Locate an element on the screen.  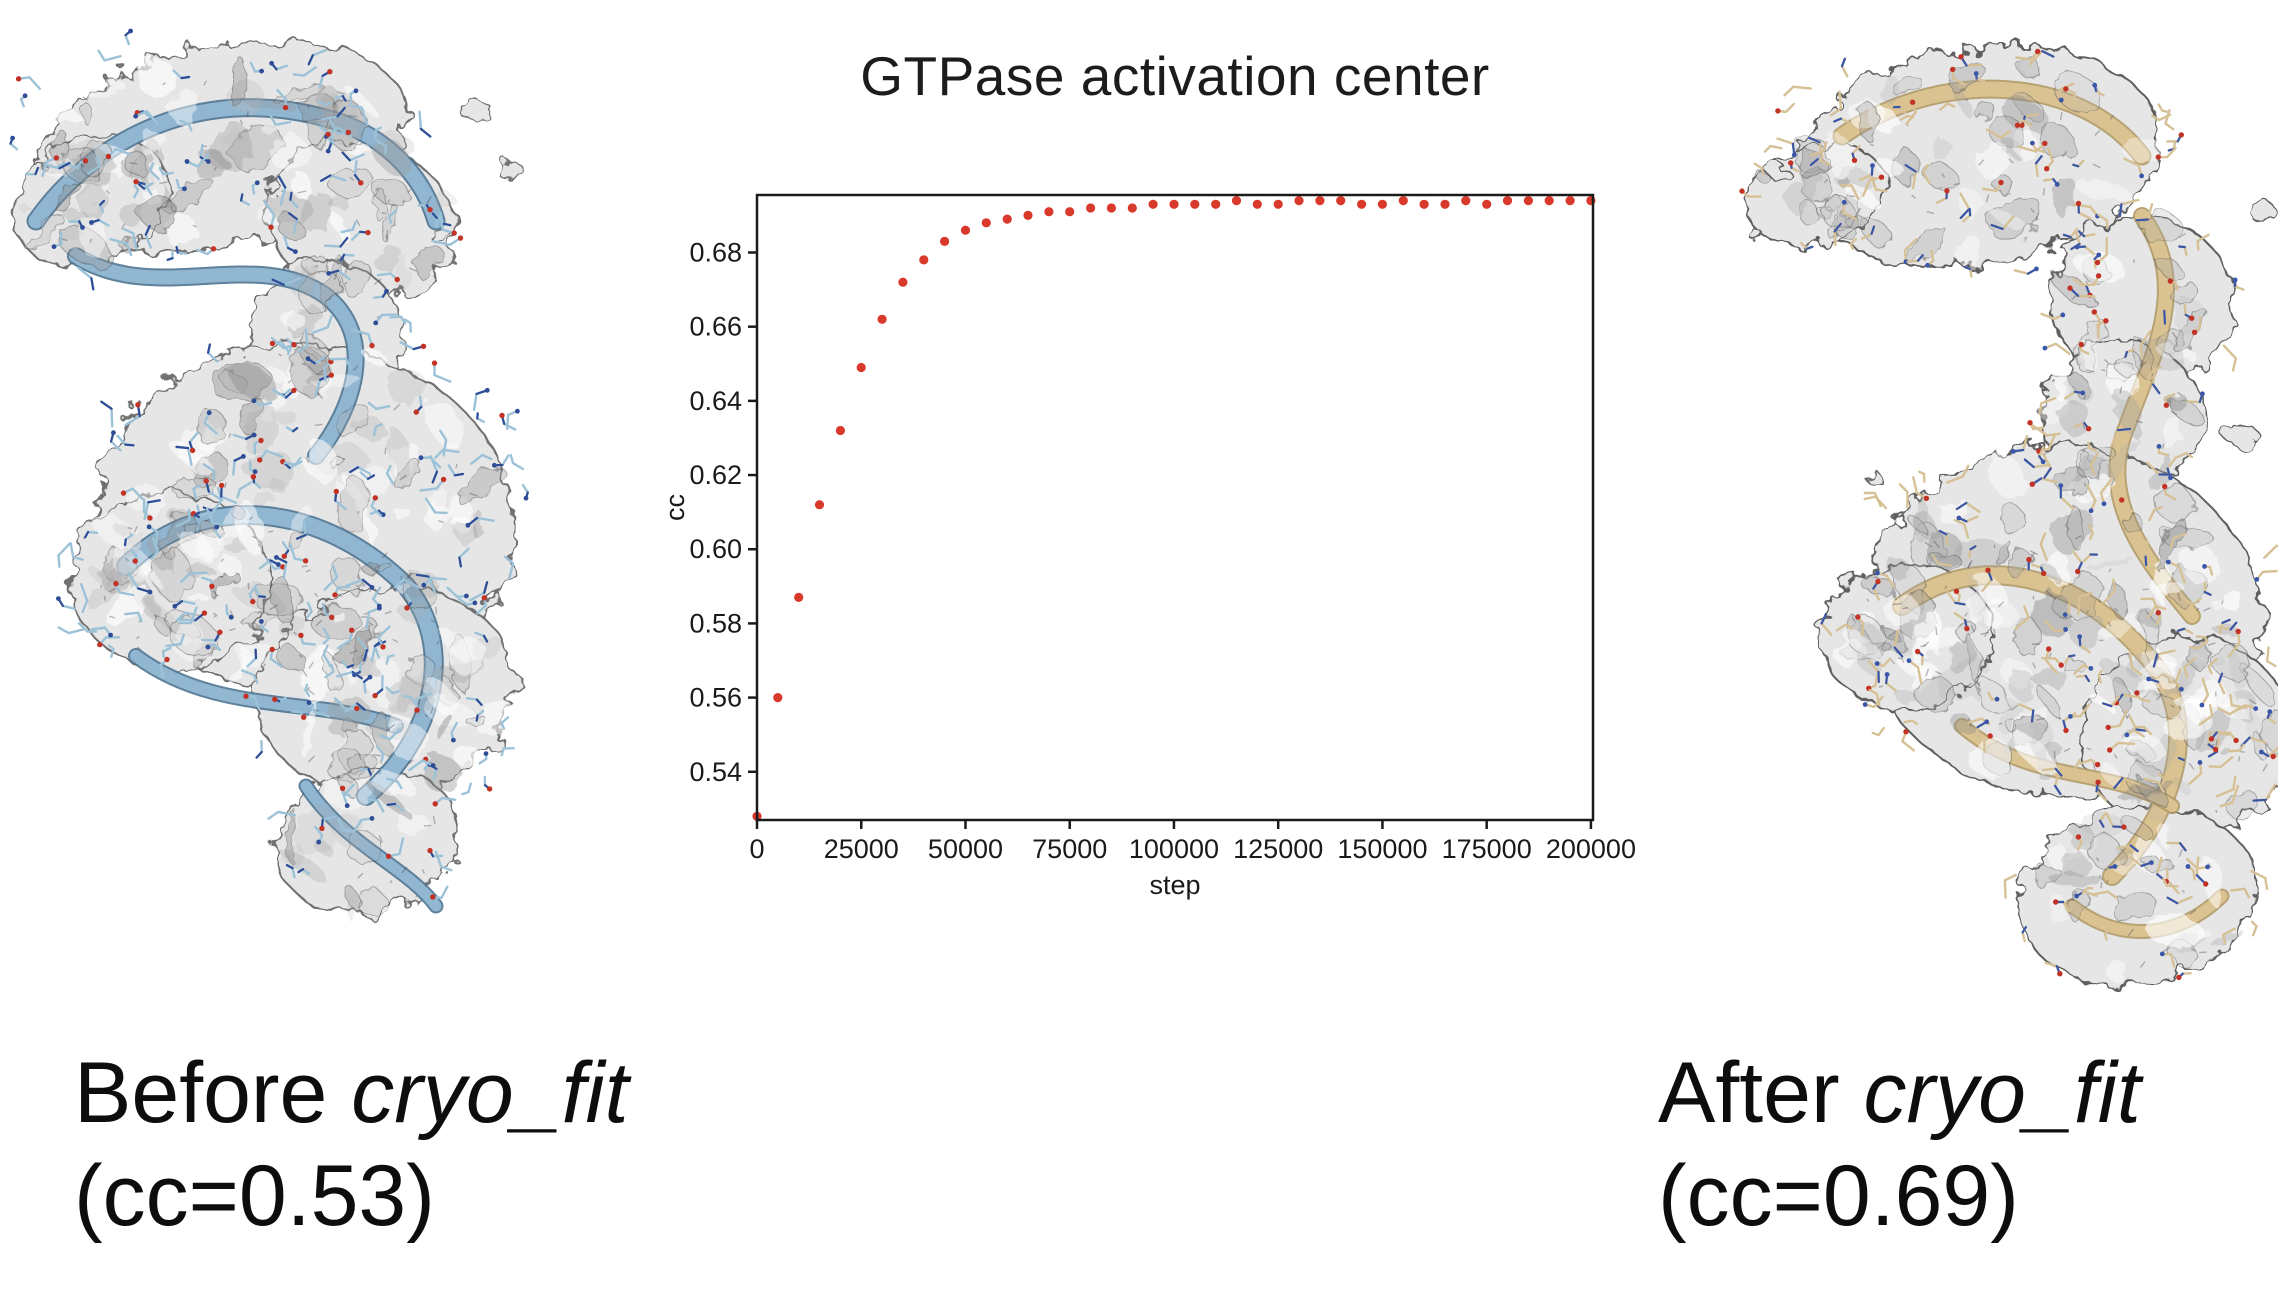
y-tick-label: 0.60 is located at coordinates (715, 549).